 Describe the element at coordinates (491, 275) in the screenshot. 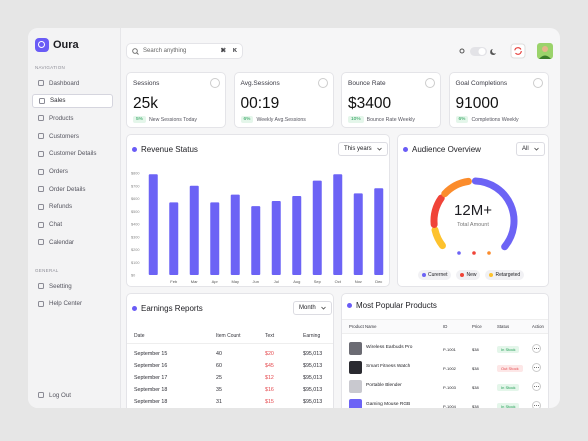

I see `legend-swatch` at that location.